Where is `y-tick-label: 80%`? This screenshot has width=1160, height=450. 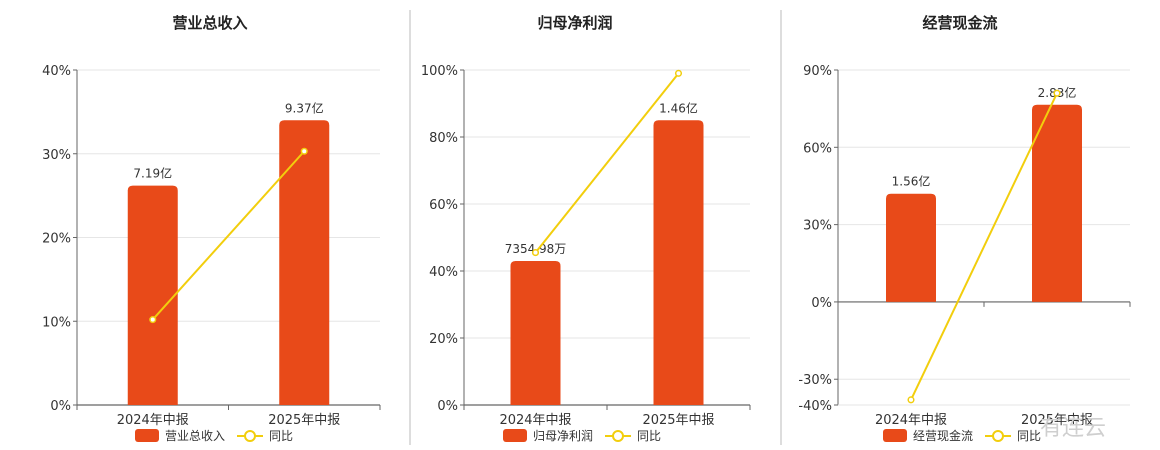
y-tick-label: 80% is located at coordinates (443, 138).